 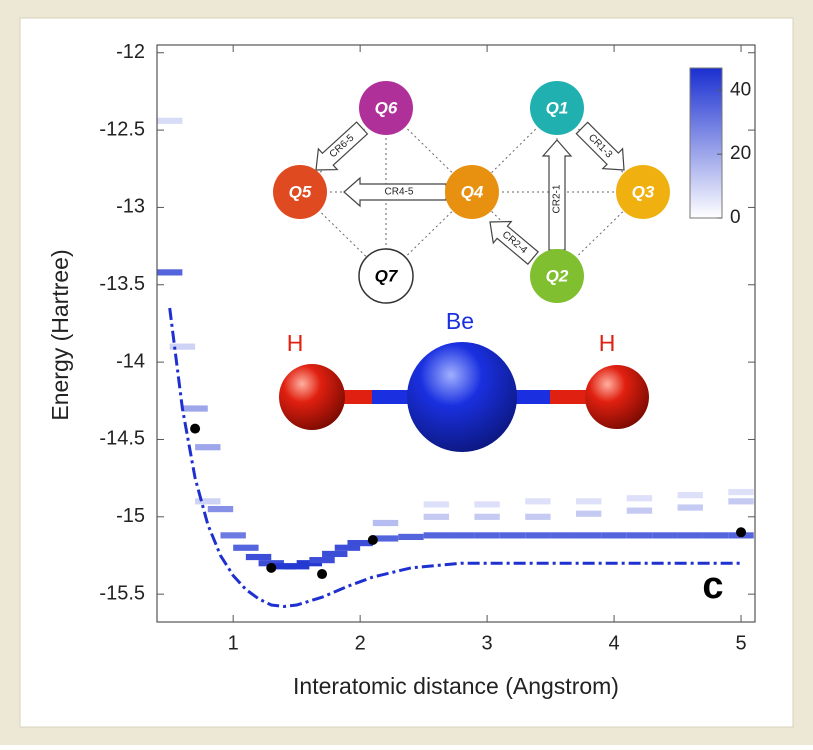 What do you see at coordinates (460, 321) in the screenshot?
I see `atom-label: Be` at bounding box center [460, 321].